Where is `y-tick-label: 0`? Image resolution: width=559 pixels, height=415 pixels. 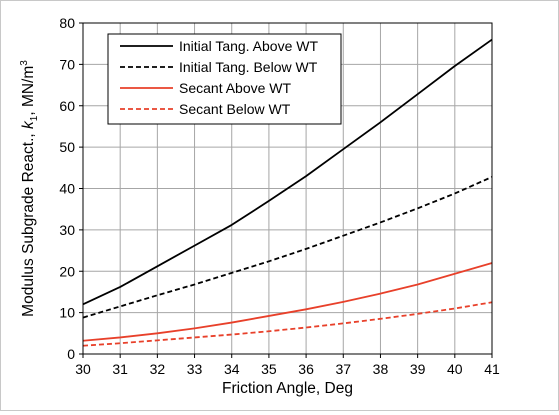 y-tick-label: 0 is located at coordinates (71, 354).